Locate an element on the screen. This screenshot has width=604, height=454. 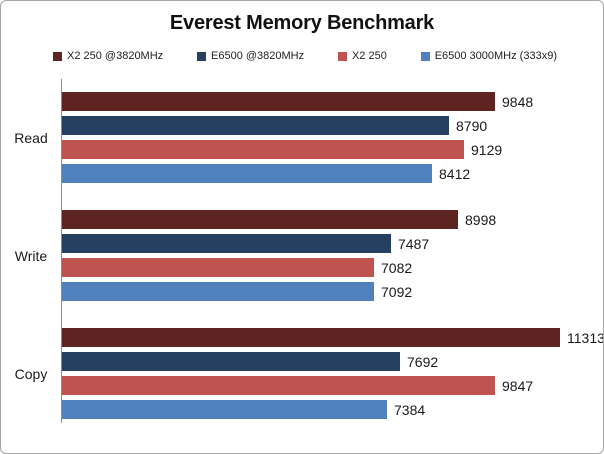
bar-row: 9129 is located at coordinates (332, 149).